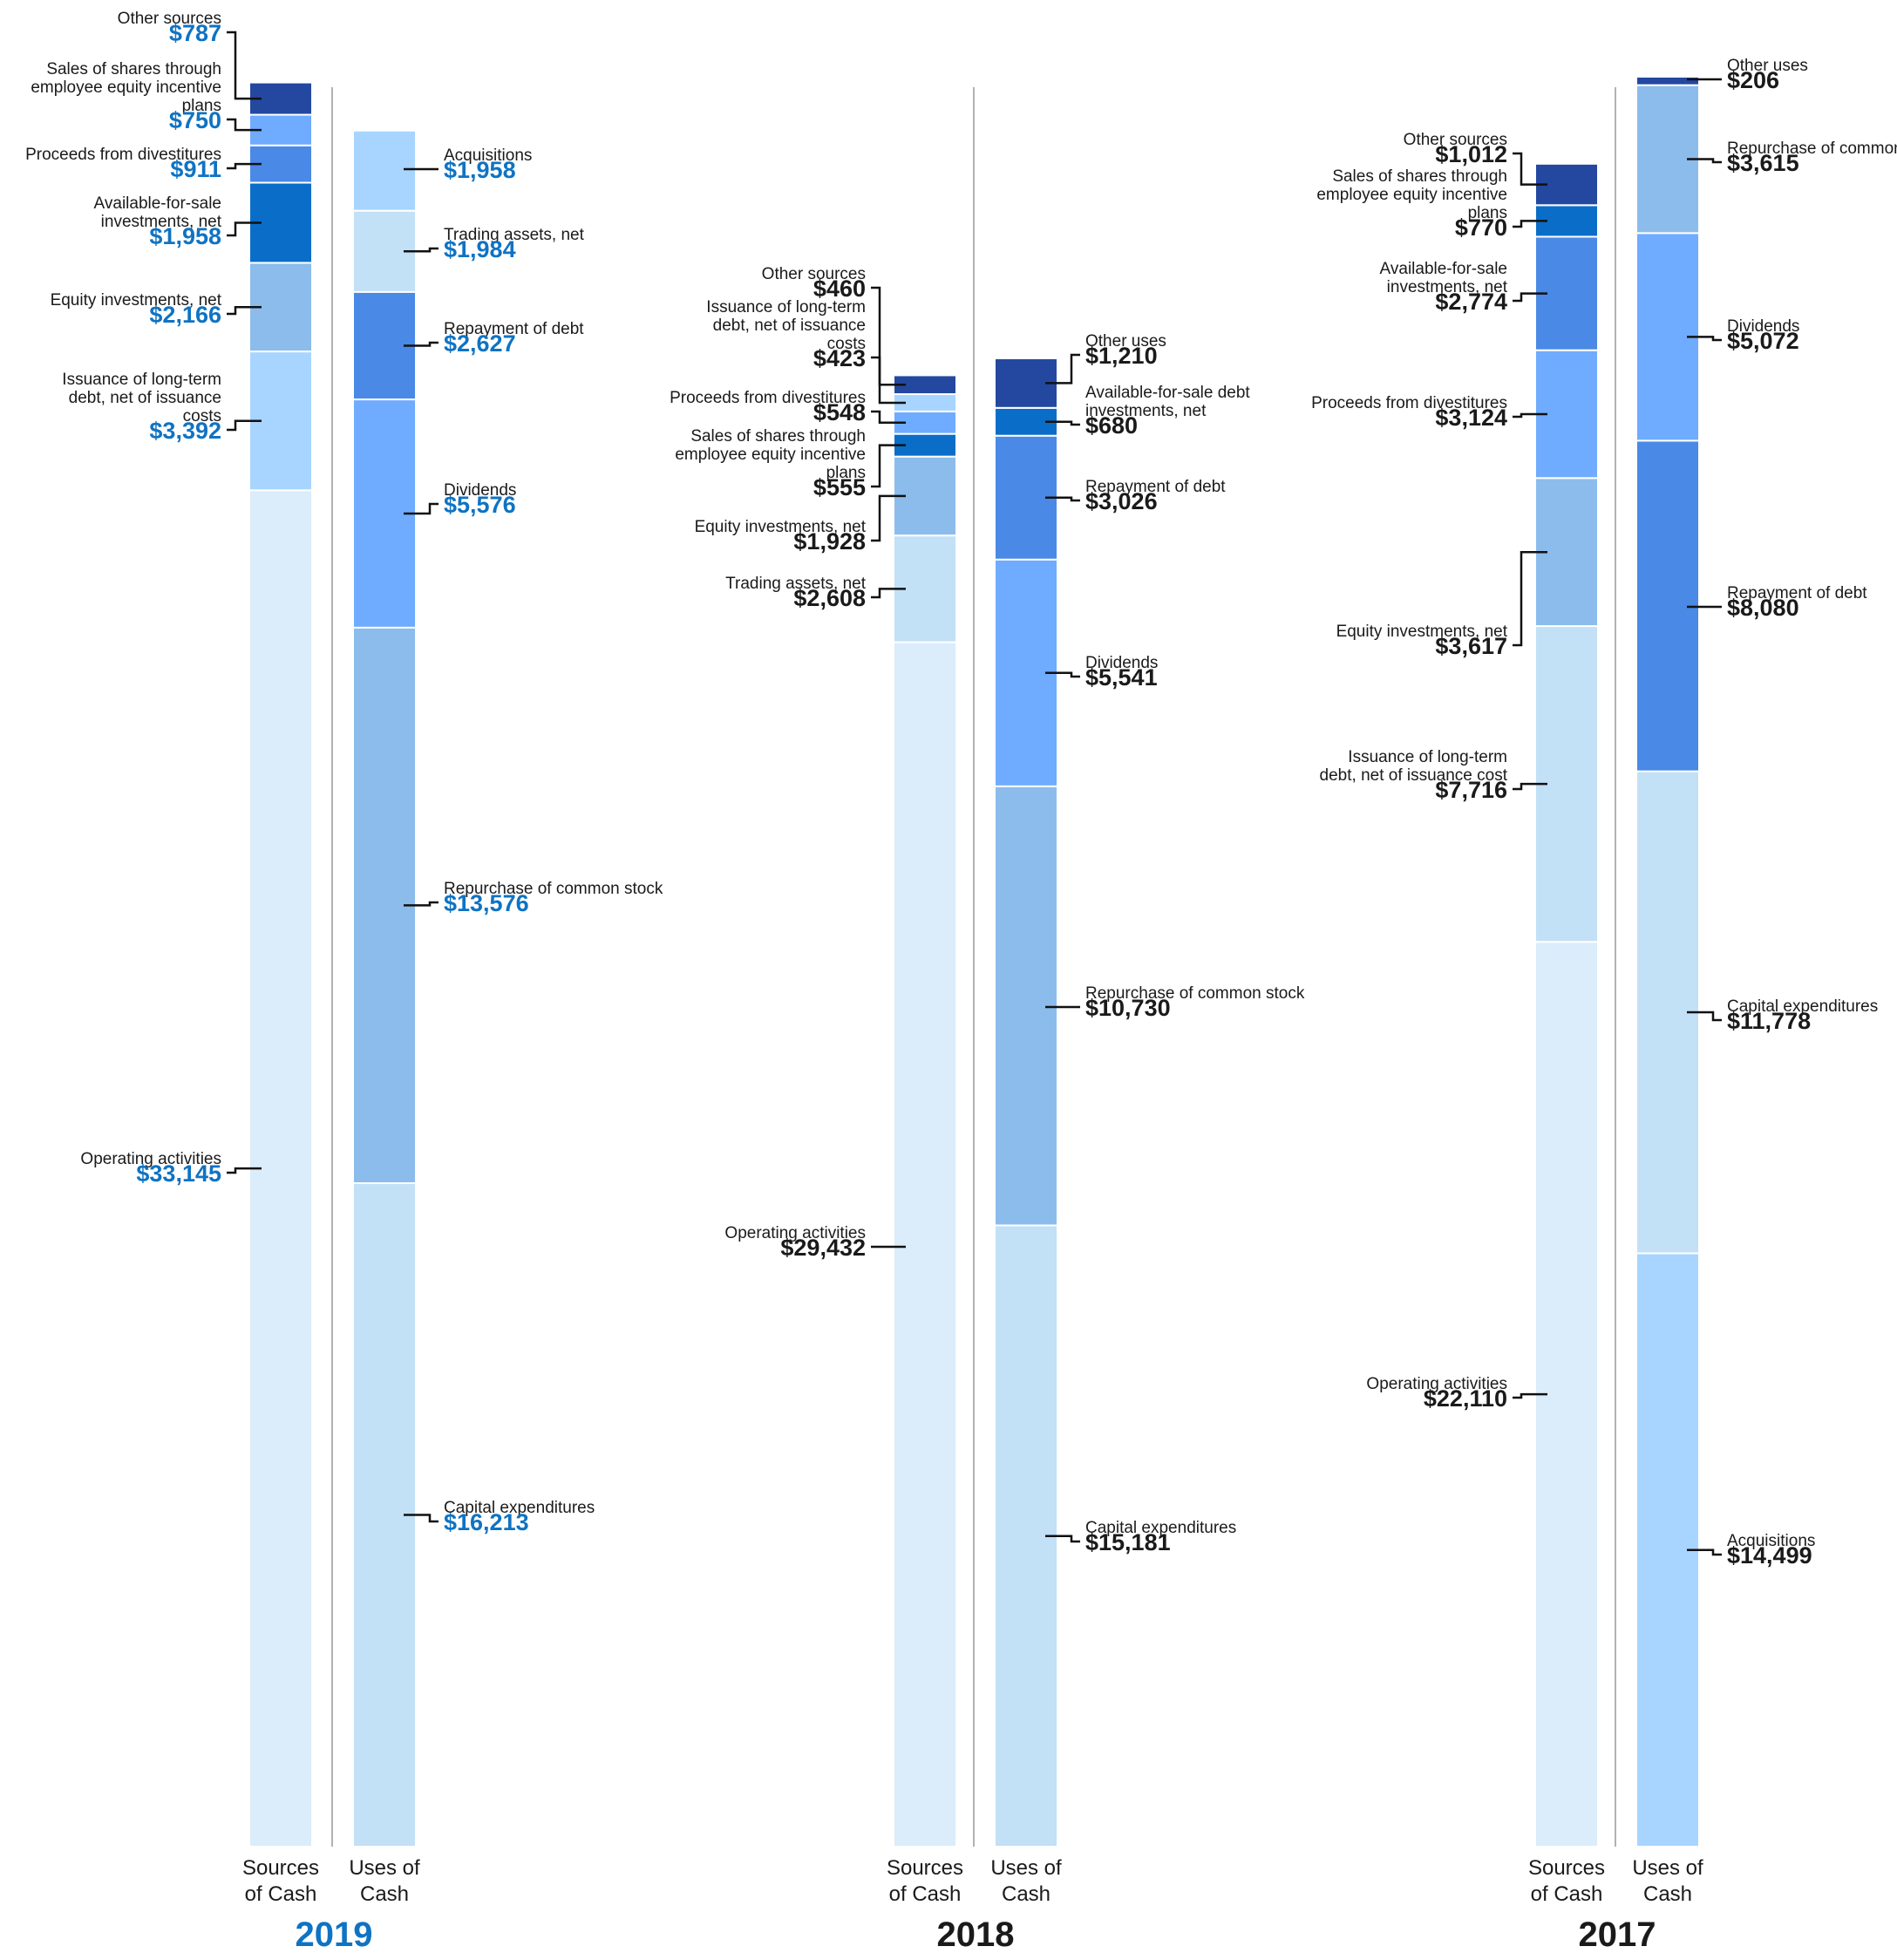 The width and height of the screenshot is (1897, 1960). I want to click on segment-value: $3,392, so click(185, 431).